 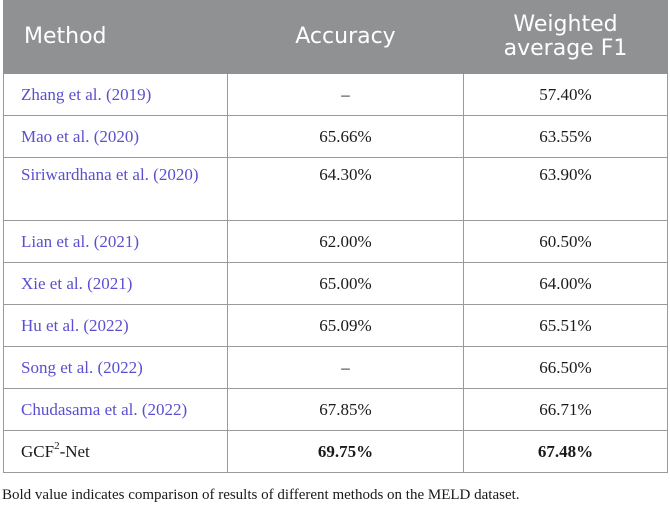 What do you see at coordinates (345, 189) in the screenshot?
I see `accuracy-cell: 64.30%` at bounding box center [345, 189].